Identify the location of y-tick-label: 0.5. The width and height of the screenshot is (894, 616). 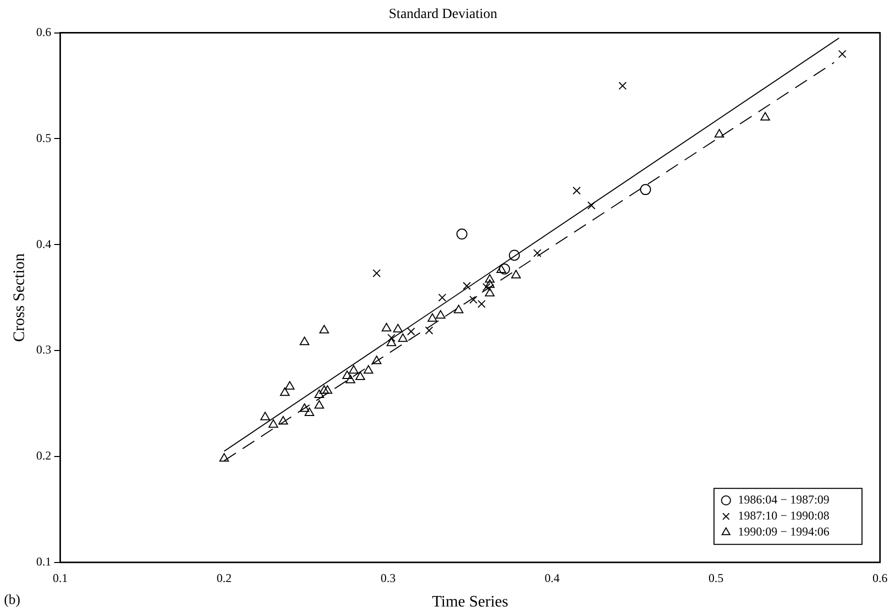
(44, 137).